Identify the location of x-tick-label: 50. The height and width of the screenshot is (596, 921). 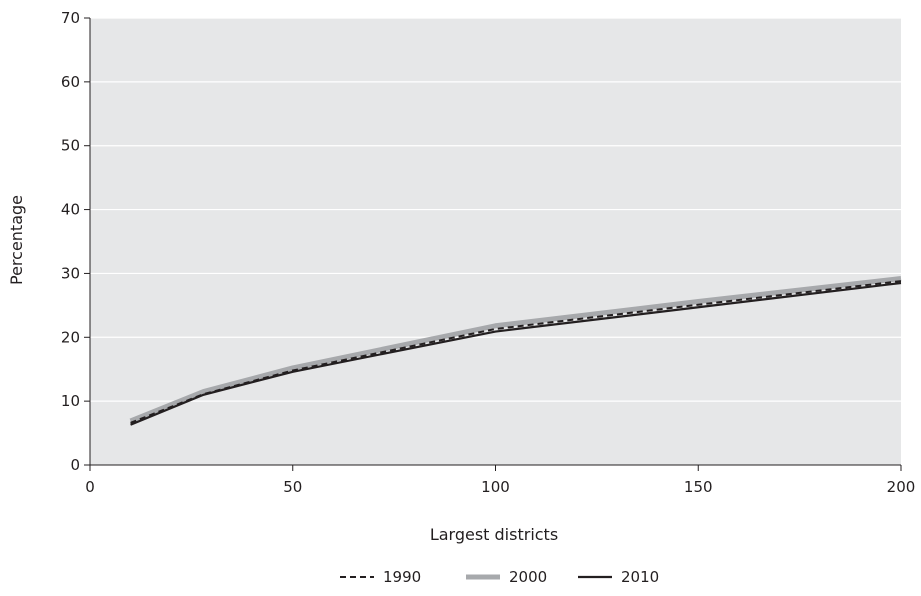
(292, 487).